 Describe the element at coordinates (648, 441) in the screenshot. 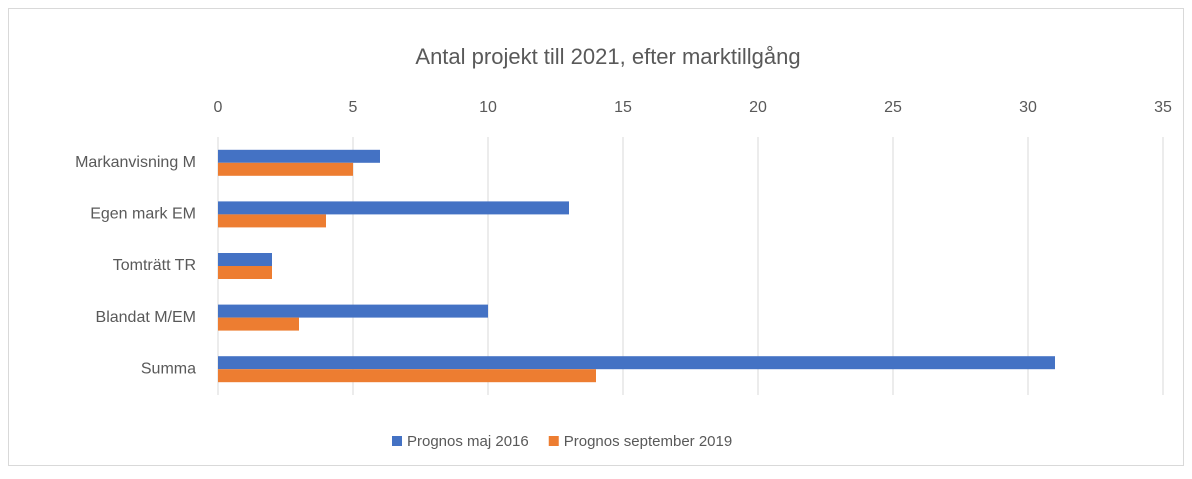

I see `legend-label: Prognos september 2019` at that location.